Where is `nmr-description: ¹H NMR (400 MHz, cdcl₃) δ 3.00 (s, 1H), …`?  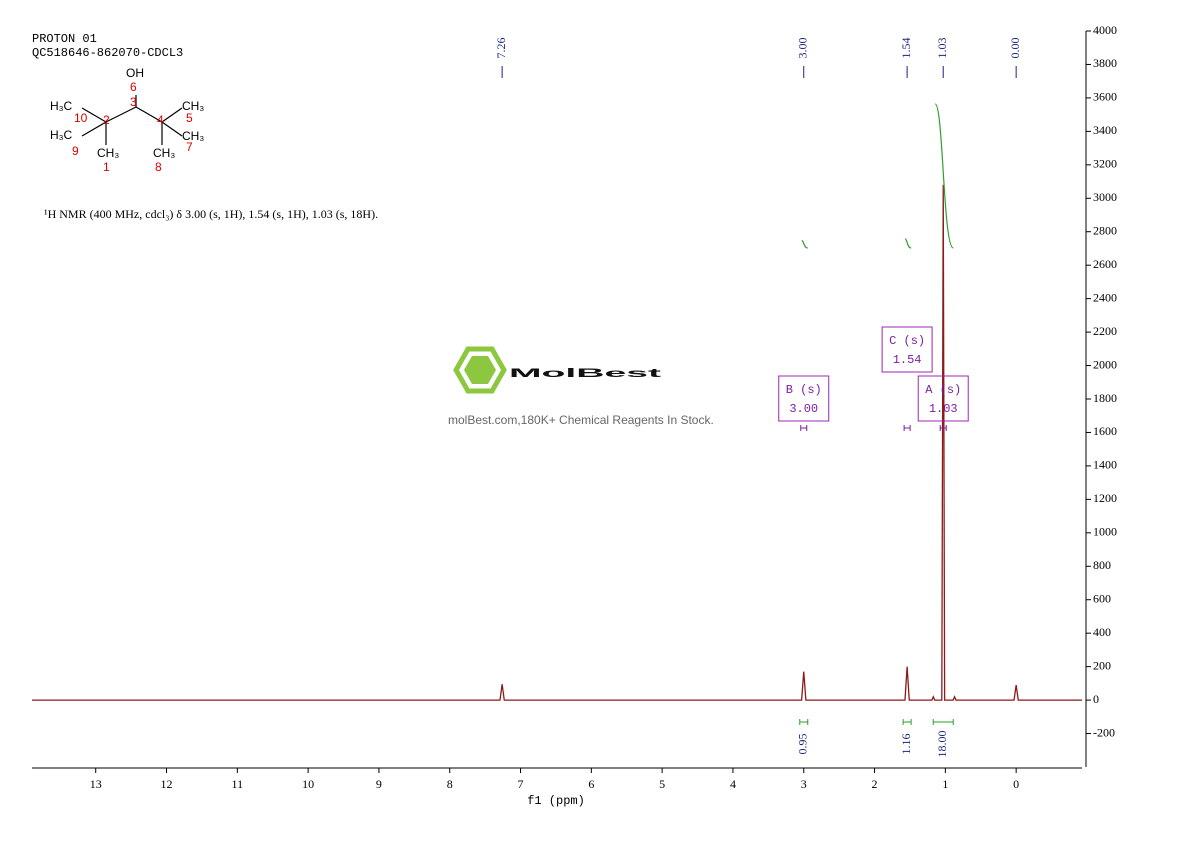 nmr-description: ¹H NMR (400 MHz, cdcl₃) δ 3.00 (s, 1H), … is located at coordinates (211, 214).